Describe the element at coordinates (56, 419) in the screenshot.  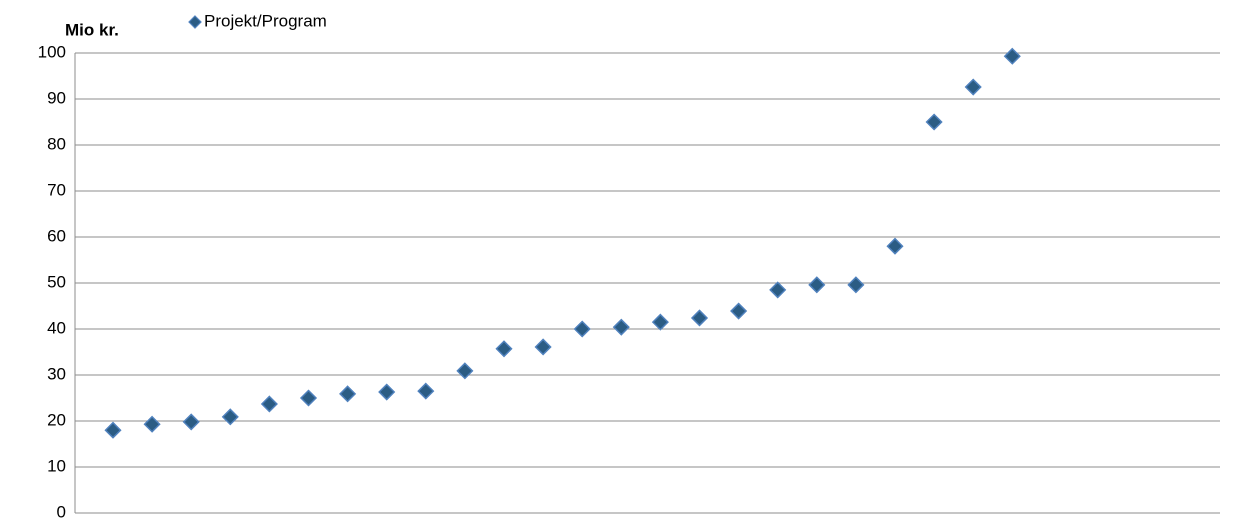
I see `y-tick-label: 20` at that location.